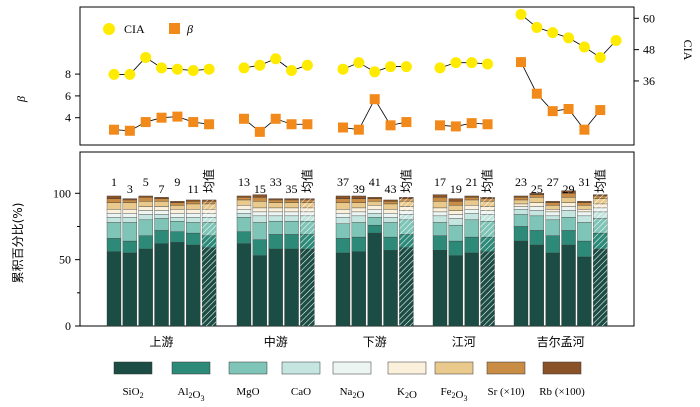 The height and width of the screenshot is (407, 700). What do you see at coordinates (301, 368) in the screenshot?
I see `legend-swatch` at bounding box center [301, 368].